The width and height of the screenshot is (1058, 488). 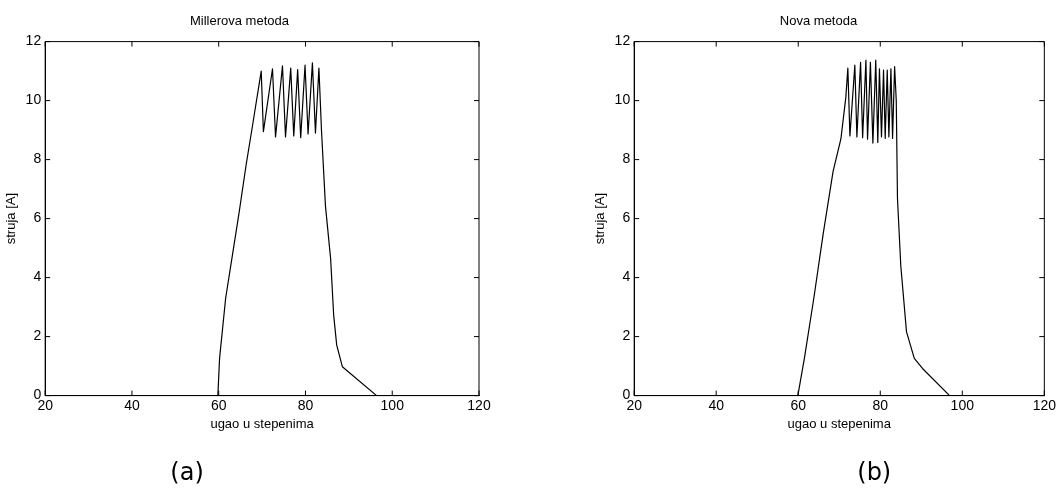 I want to click on chart-title: Millerova metoda, so click(x=240, y=21).